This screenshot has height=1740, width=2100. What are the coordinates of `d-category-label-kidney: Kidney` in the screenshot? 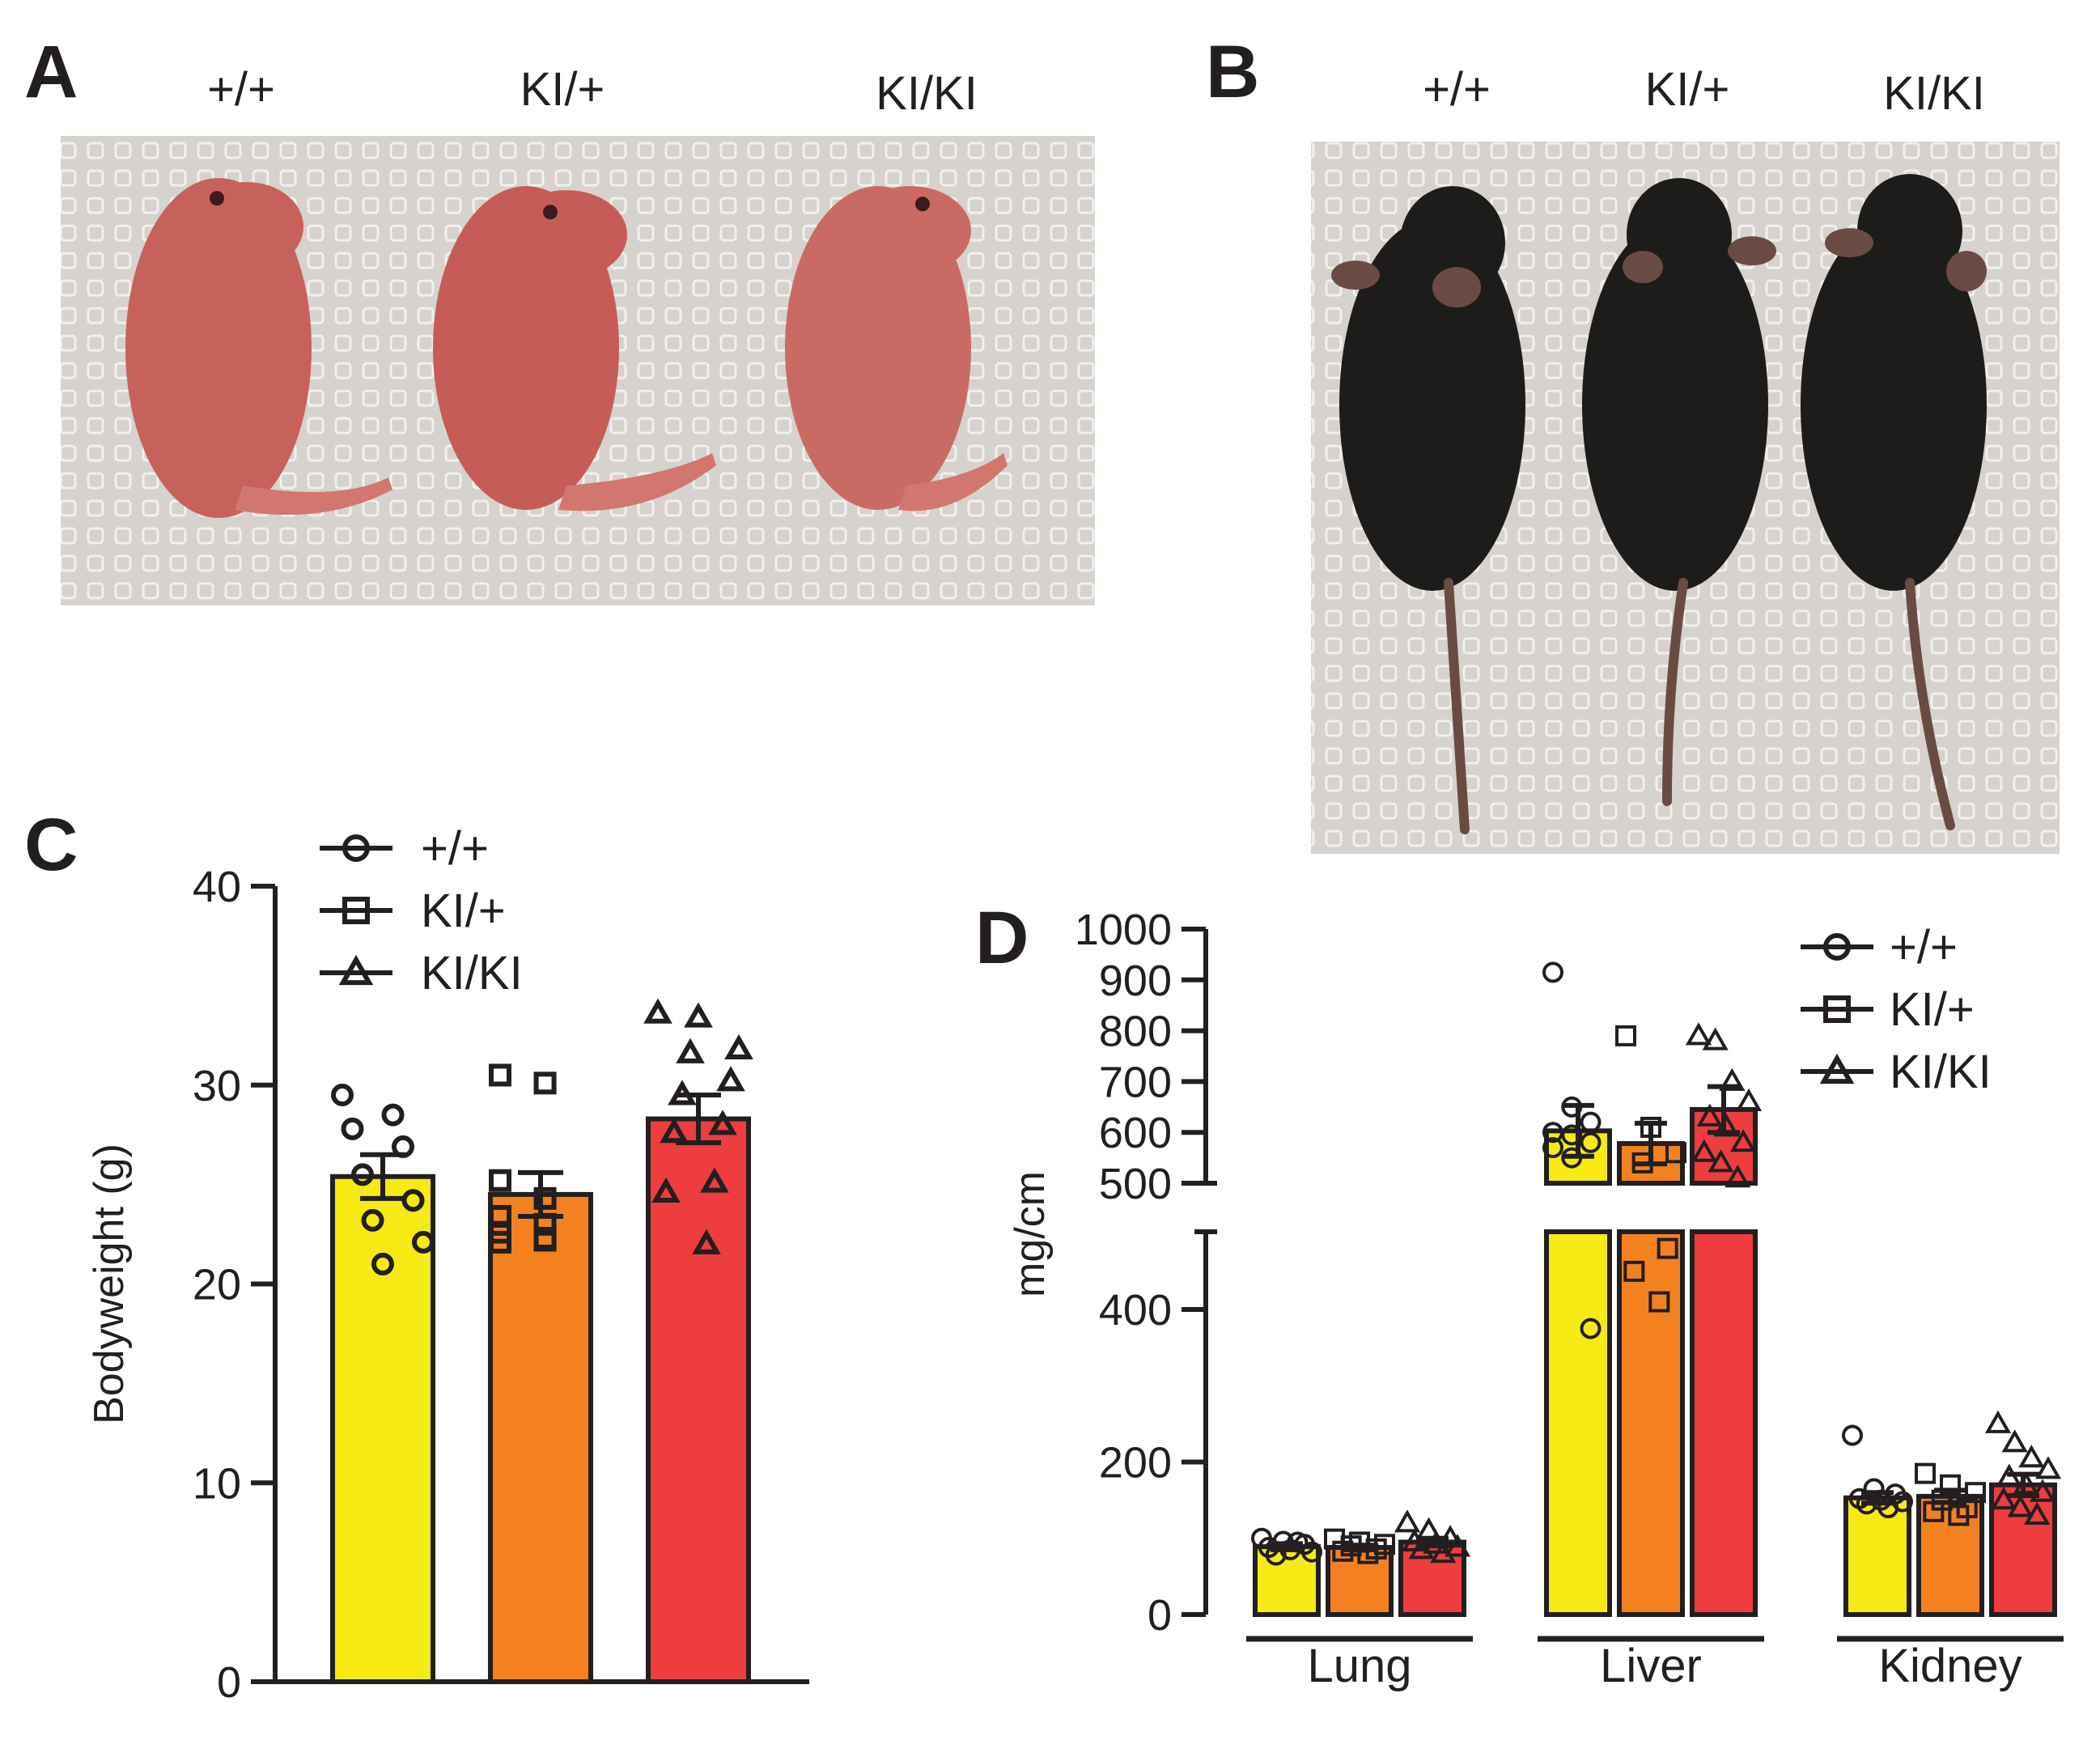 It's located at (1950, 1666).